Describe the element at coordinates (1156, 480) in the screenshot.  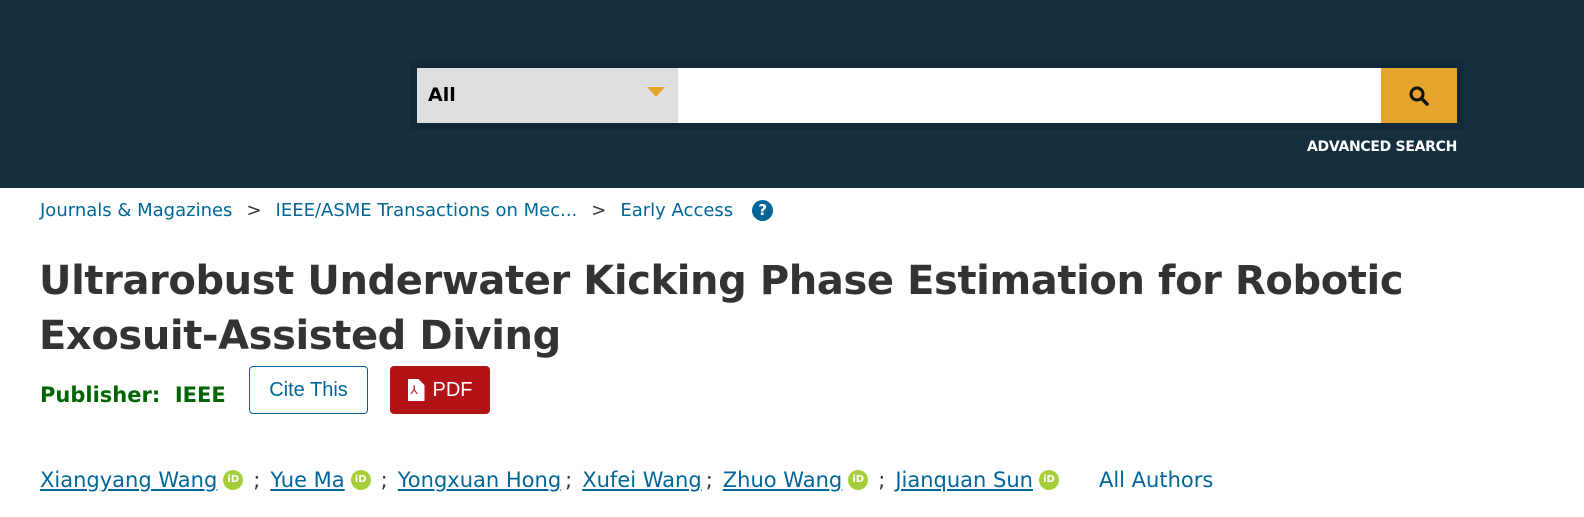
I see `all-authors-link: All Authors` at that location.